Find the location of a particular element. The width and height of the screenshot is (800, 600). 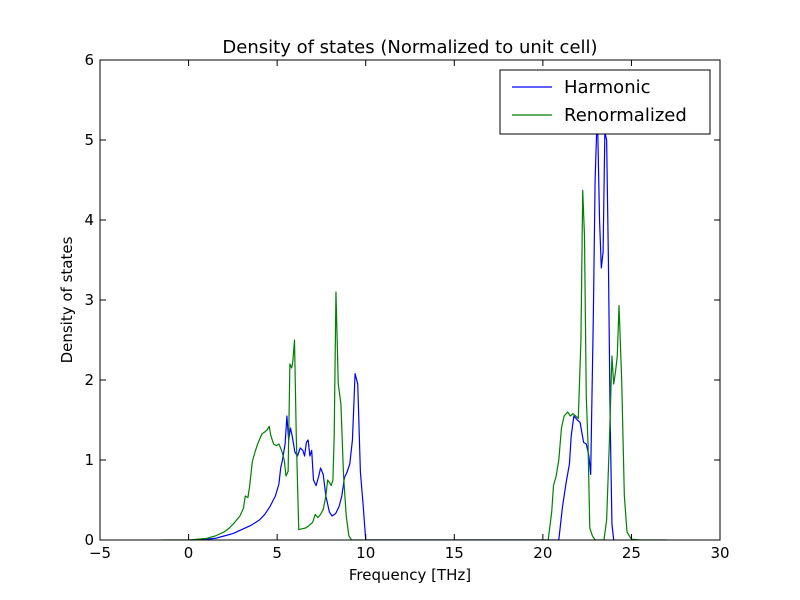

y-tick-label: 4 is located at coordinates (89, 220).